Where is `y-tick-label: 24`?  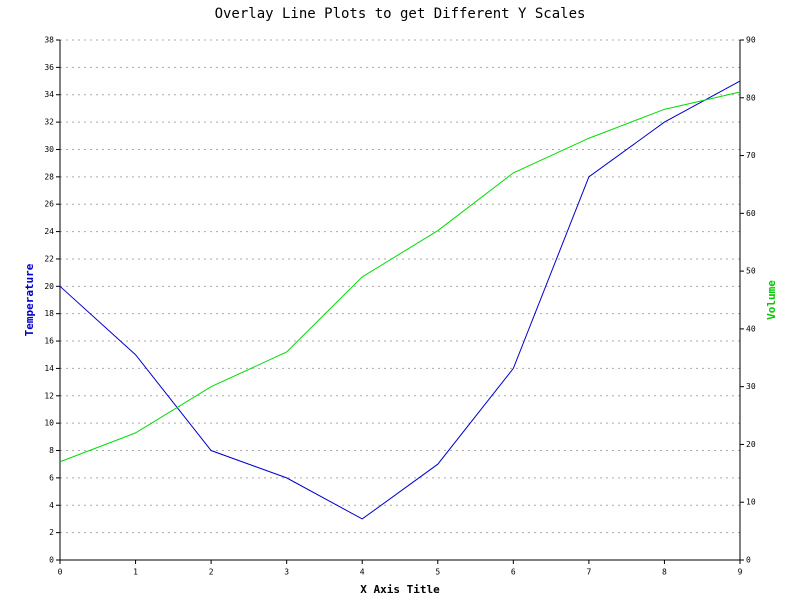 y-tick-label: 24 is located at coordinates (49, 231).